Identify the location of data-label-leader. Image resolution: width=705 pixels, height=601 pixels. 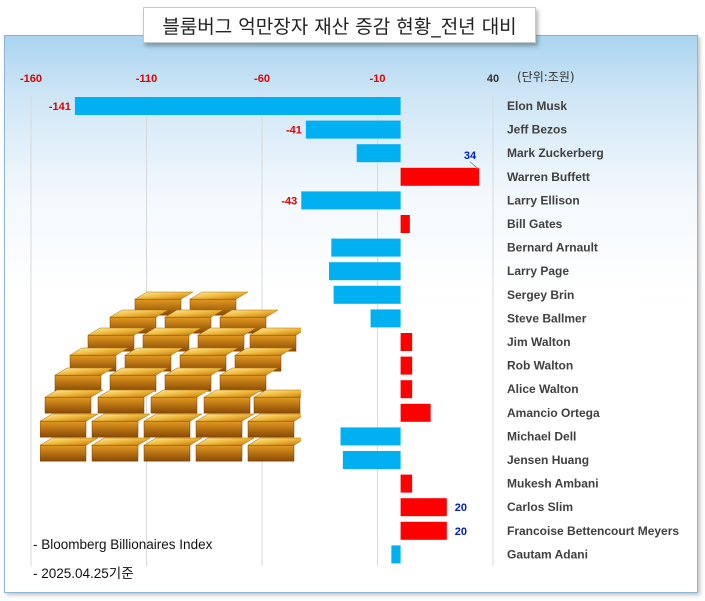
(474, 165).